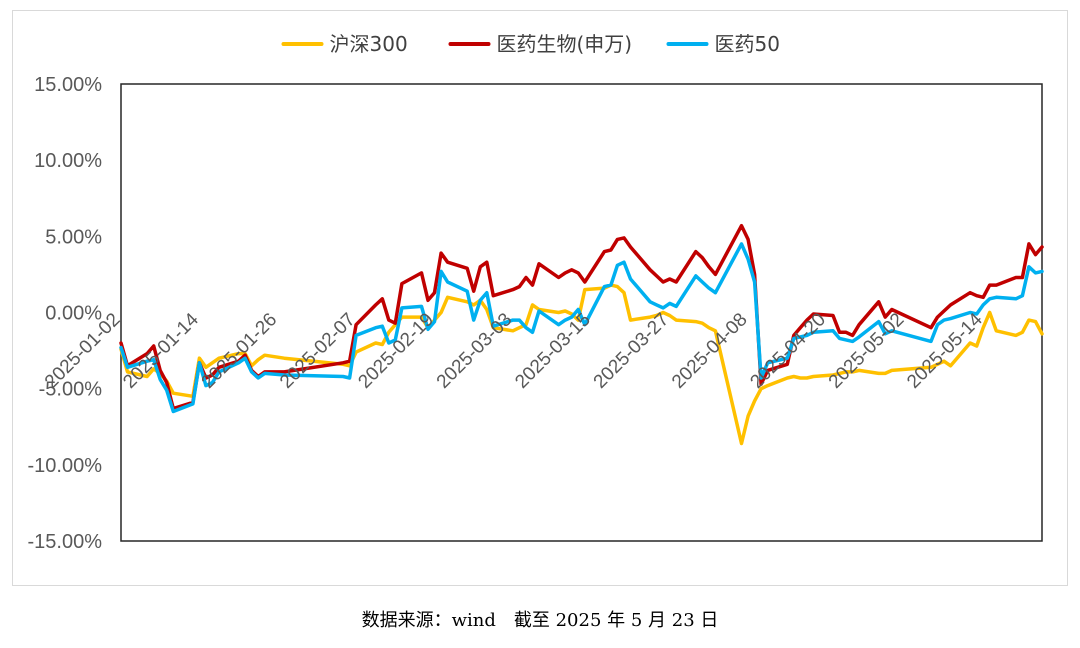  Describe the element at coordinates (65, 542) in the screenshot. I see `y-tick-label: -15.00%` at that location.